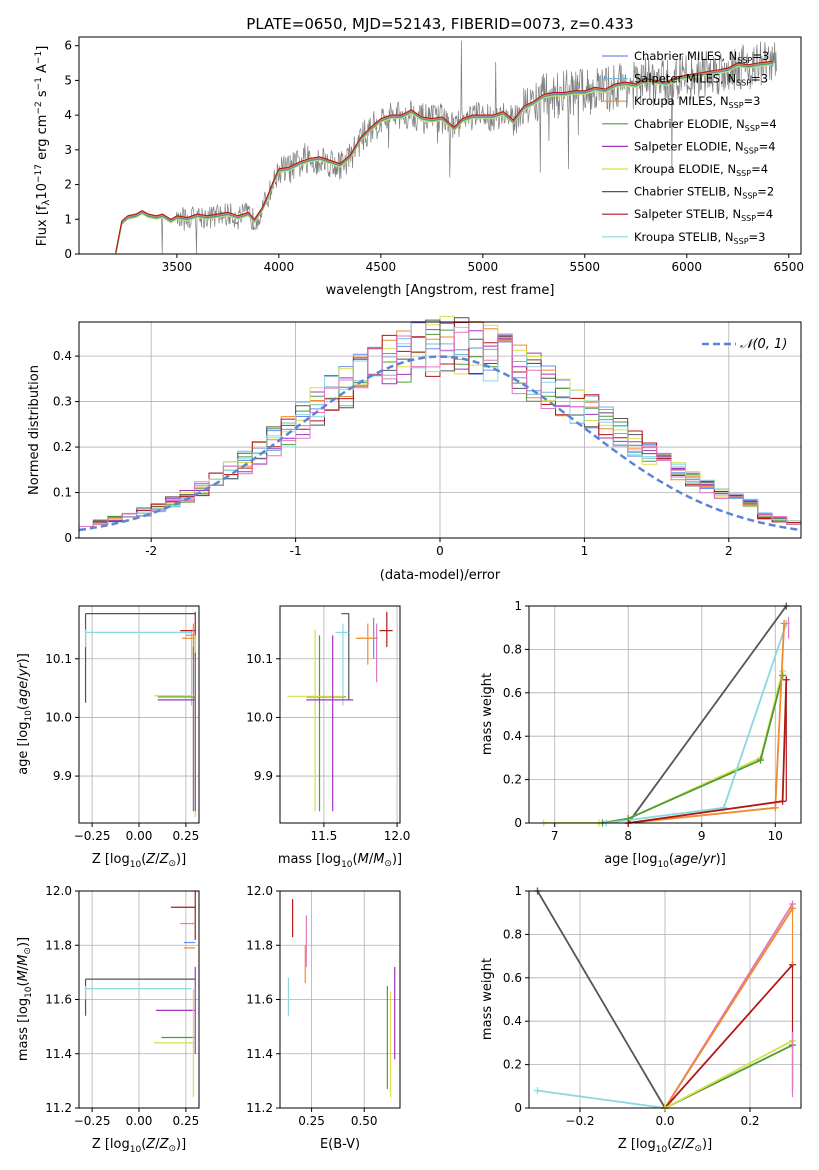 Image resolution: width=819 pixels, height=1170 pixels. What do you see at coordinates (665, 1146) in the screenshot?
I see `weight-vs-metallicity-xlabel: Z [log10(Z/Z⊙)]` at bounding box center [665, 1146].